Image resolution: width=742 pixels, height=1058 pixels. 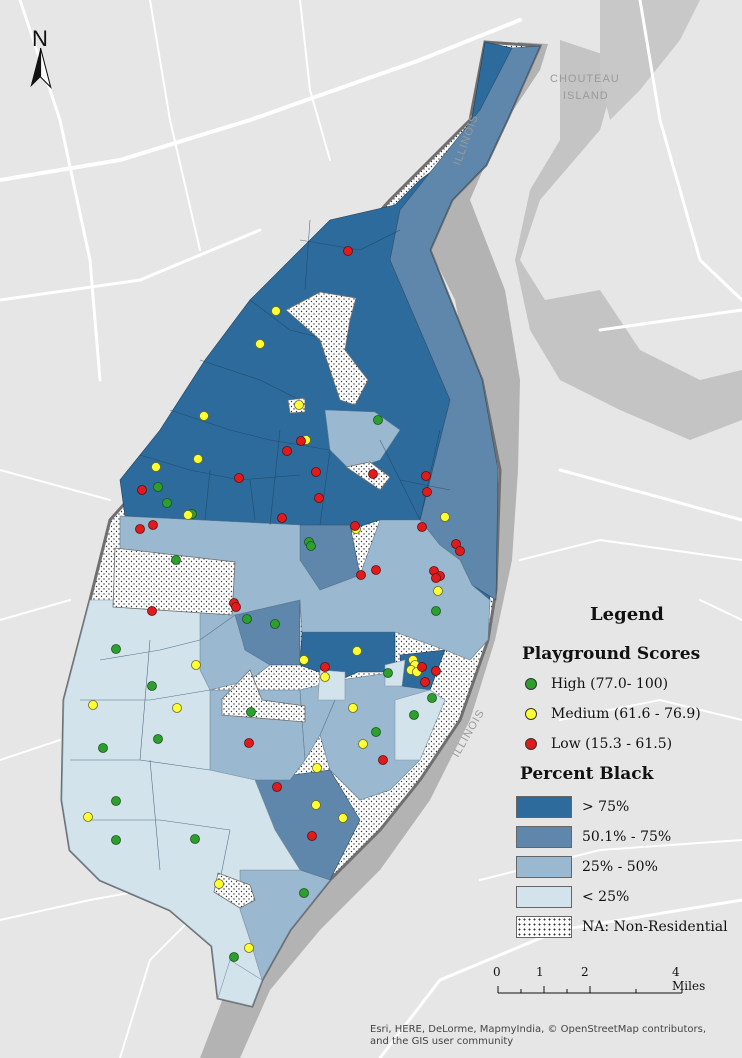 I want to click on legend-row-medium: Medium (61.6 - 76.9), so click(x=608, y=714).